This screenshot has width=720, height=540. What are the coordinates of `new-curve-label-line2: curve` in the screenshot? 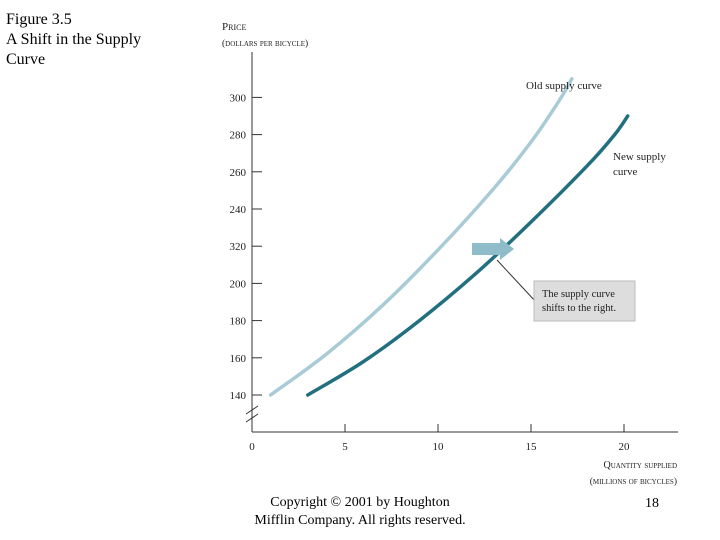 It's located at (625, 172).